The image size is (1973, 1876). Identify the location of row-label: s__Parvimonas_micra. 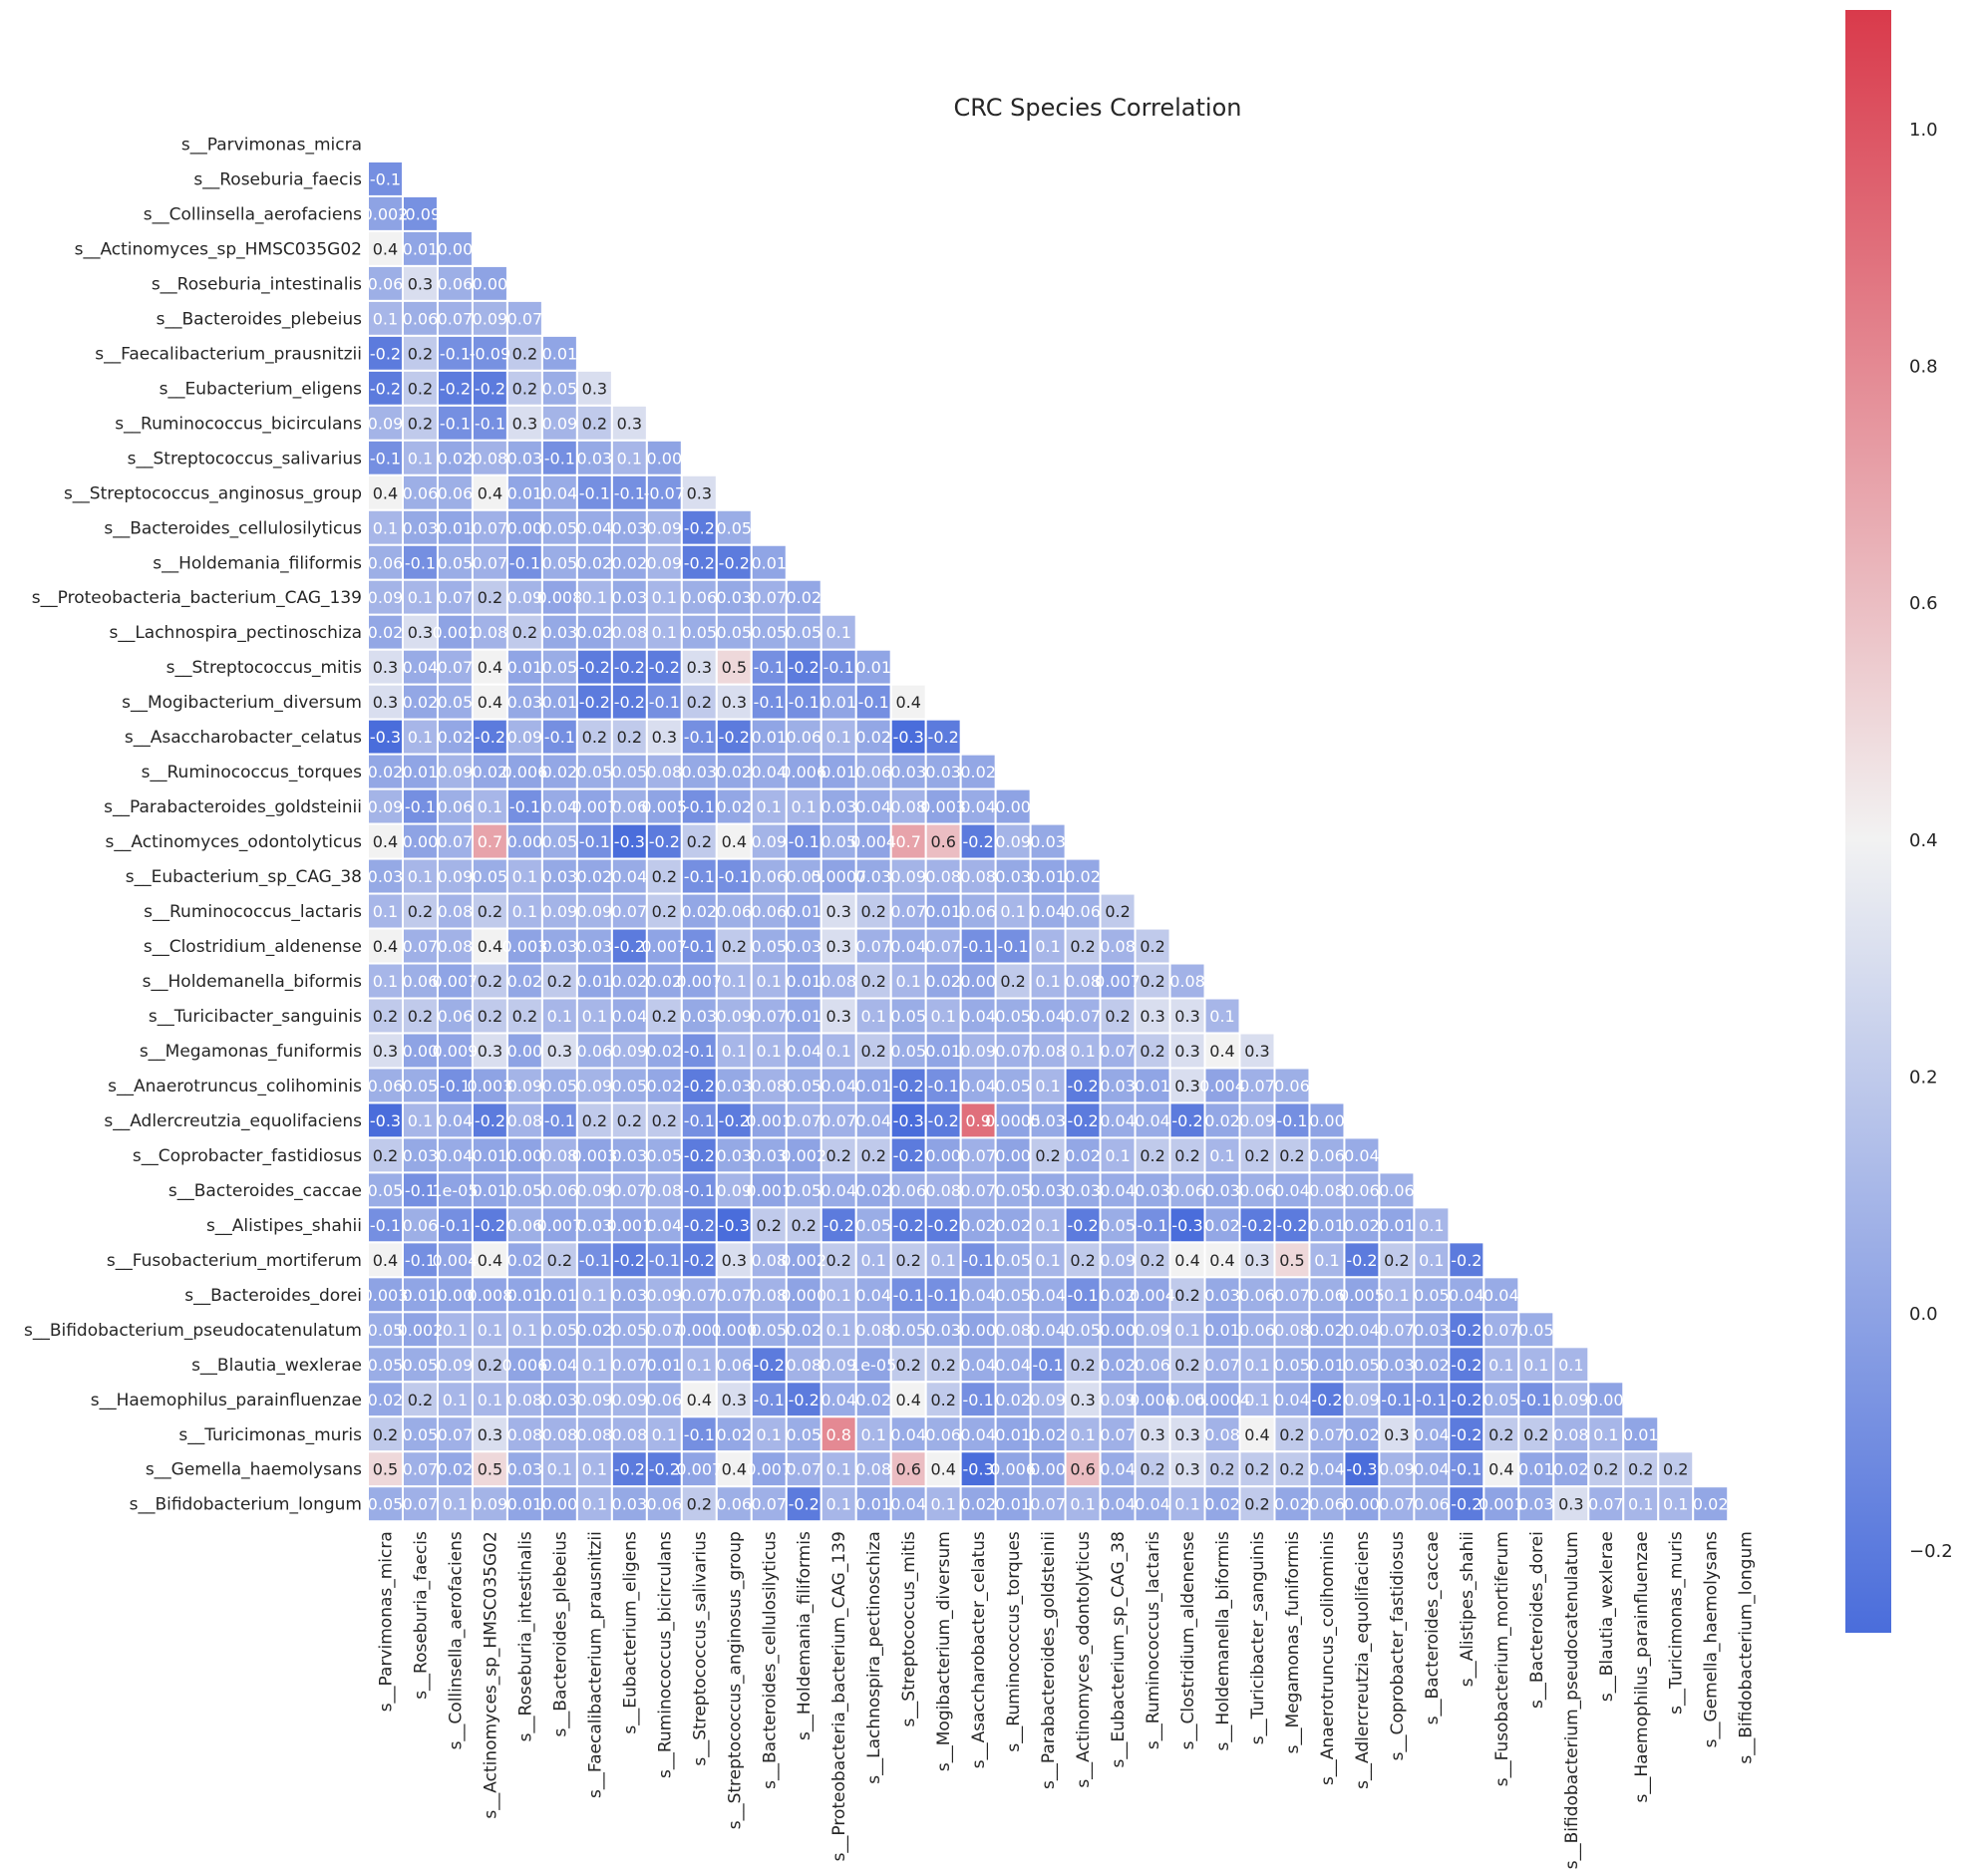
(271, 145).